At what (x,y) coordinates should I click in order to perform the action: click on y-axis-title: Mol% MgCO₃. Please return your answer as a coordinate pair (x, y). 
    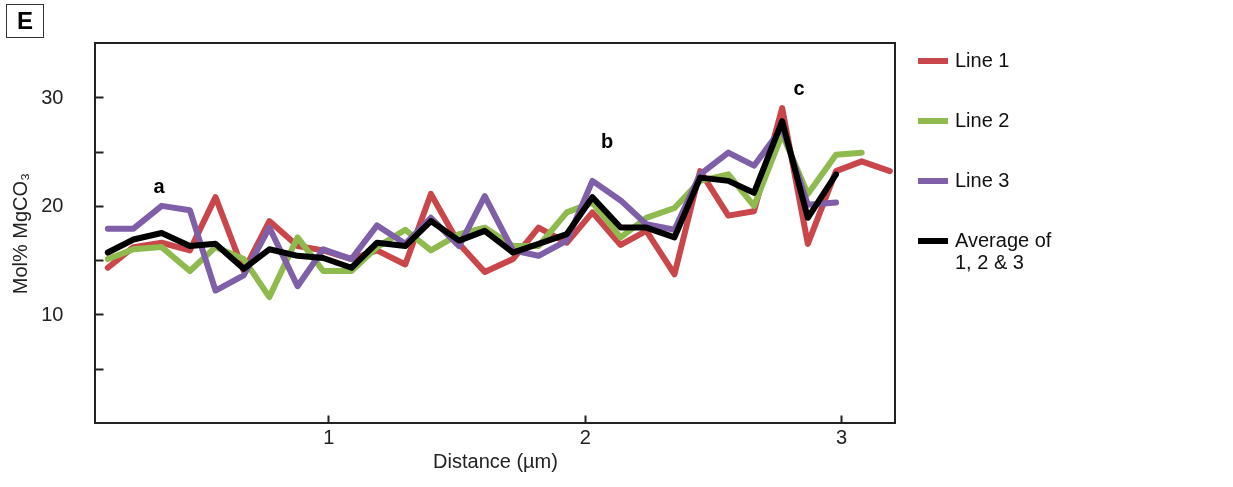
    Looking at the image, I should click on (20, 233).